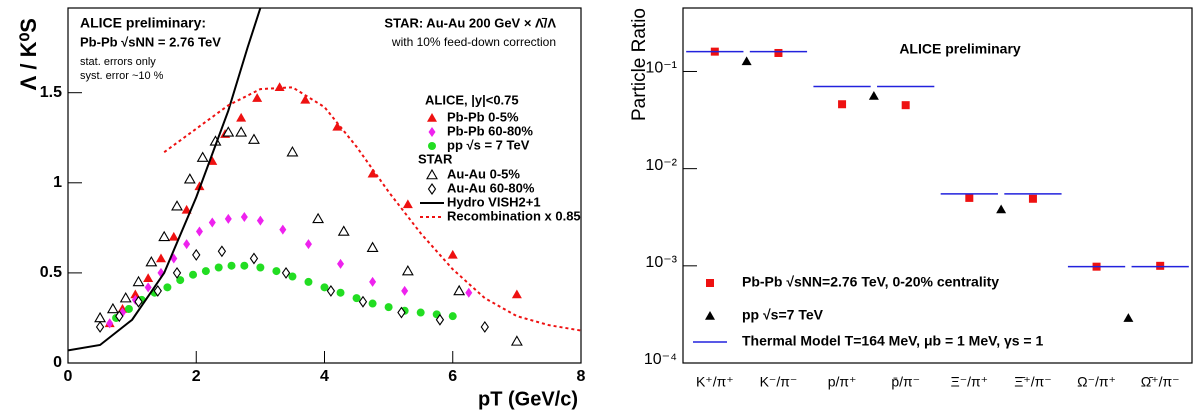  I want to click on annotation: STAR: Au-Au 200 GeV × Λ̄/Λ, so click(470, 22).